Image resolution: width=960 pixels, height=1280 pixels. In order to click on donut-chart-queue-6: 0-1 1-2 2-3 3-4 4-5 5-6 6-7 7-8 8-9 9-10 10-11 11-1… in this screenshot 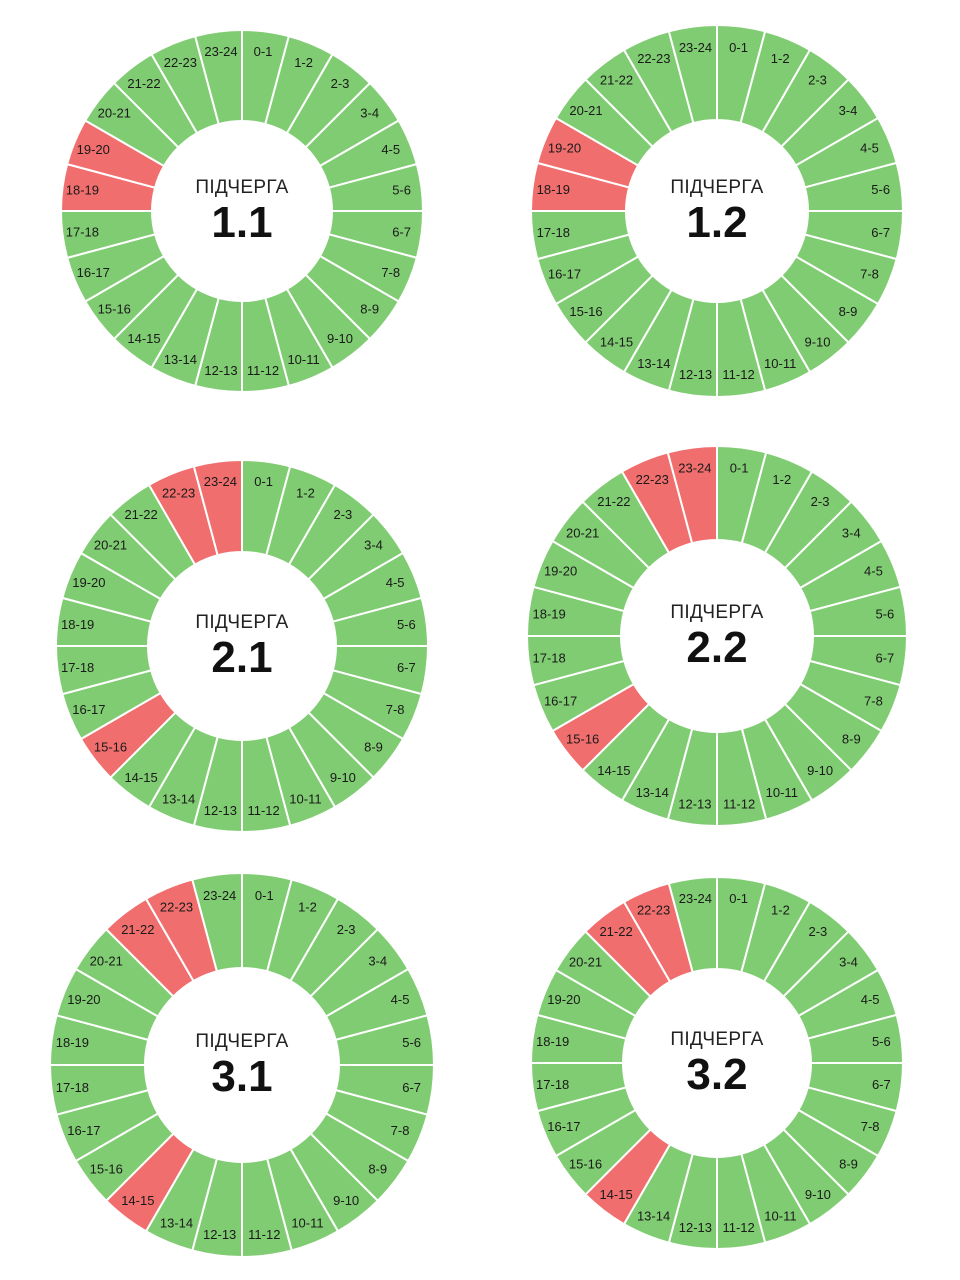, I will do `click(717, 1063)`.